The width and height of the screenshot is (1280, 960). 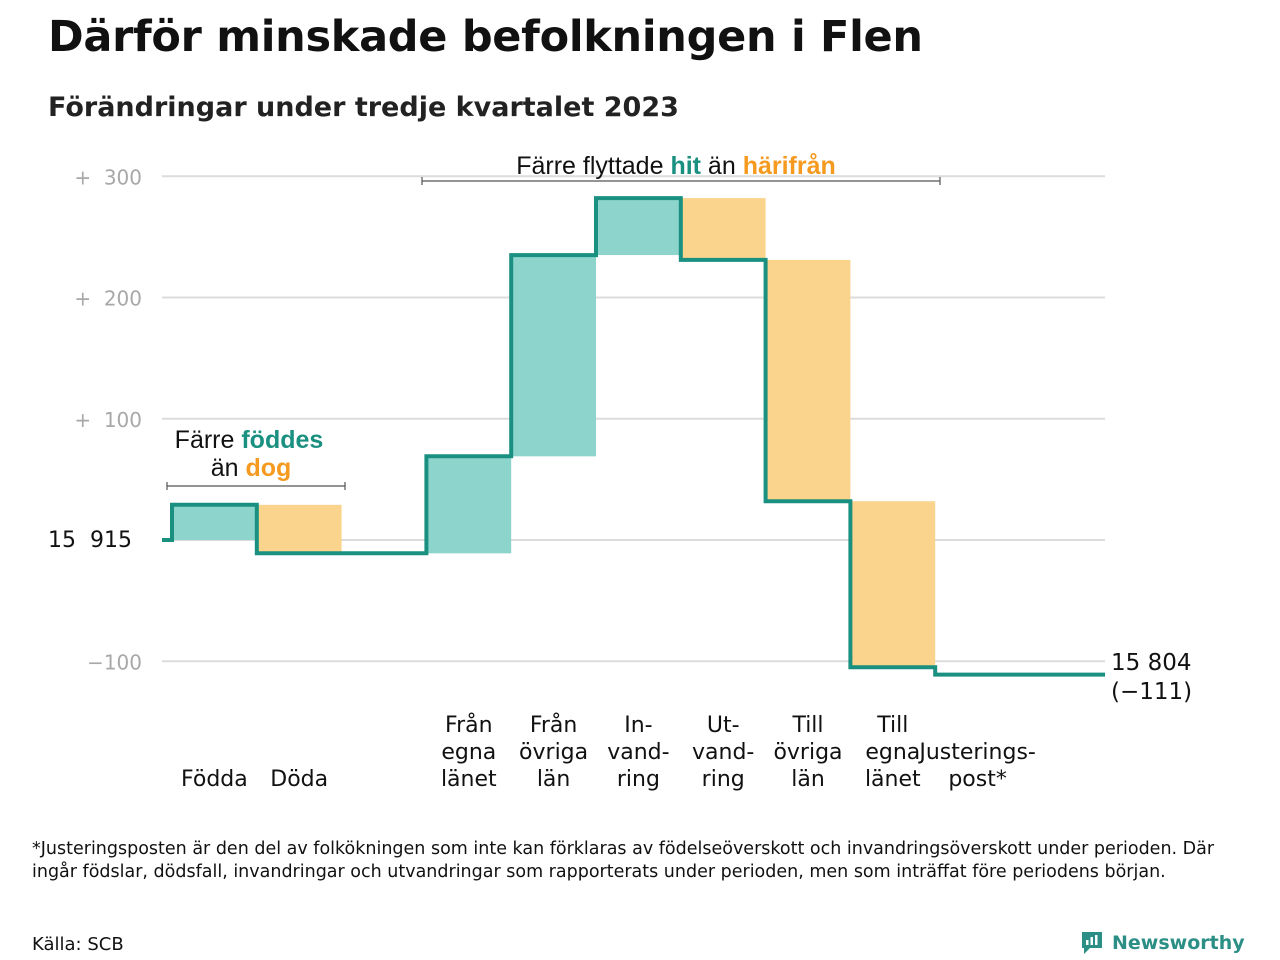 What do you see at coordinates (685, 166) in the screenshot?
I see `migration-annotation-hit: hit` at bounding box center [685, 166].